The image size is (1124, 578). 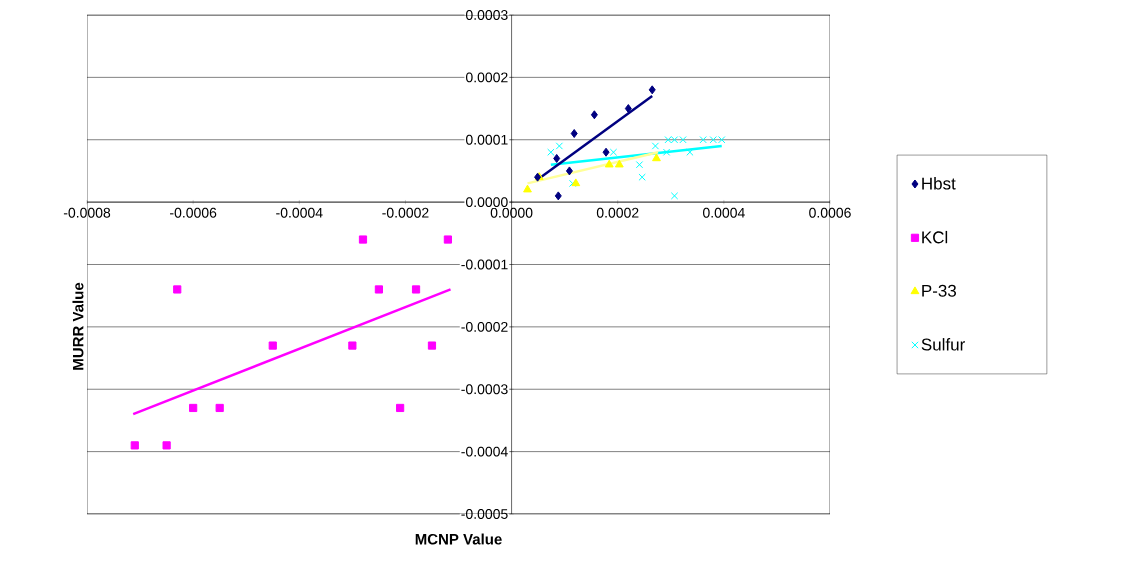 I want to click on legend-label: P-33, so click(x=939, y=290).